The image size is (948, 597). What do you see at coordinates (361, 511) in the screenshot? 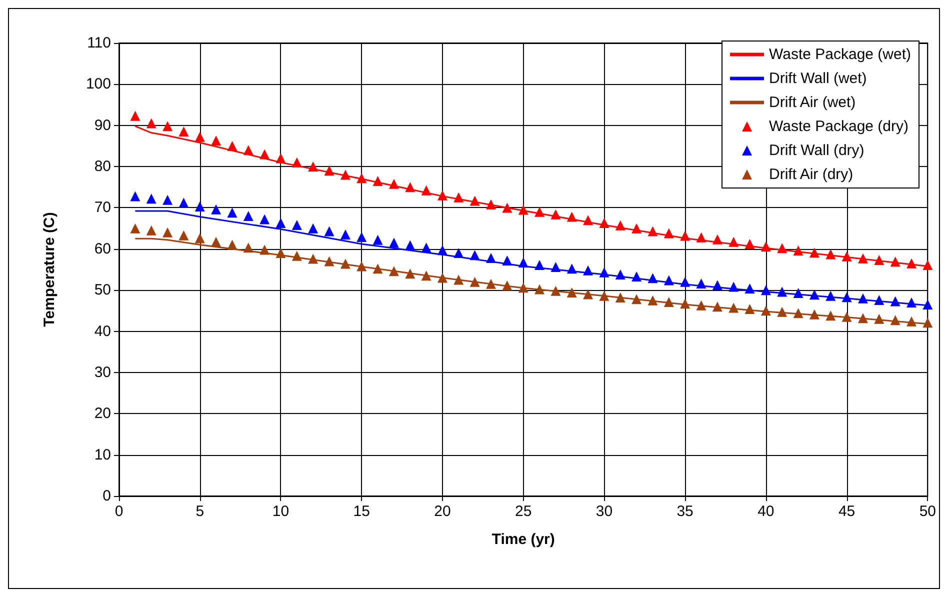
I see `x-tick-label: 15` at bounding box center [361, 511].